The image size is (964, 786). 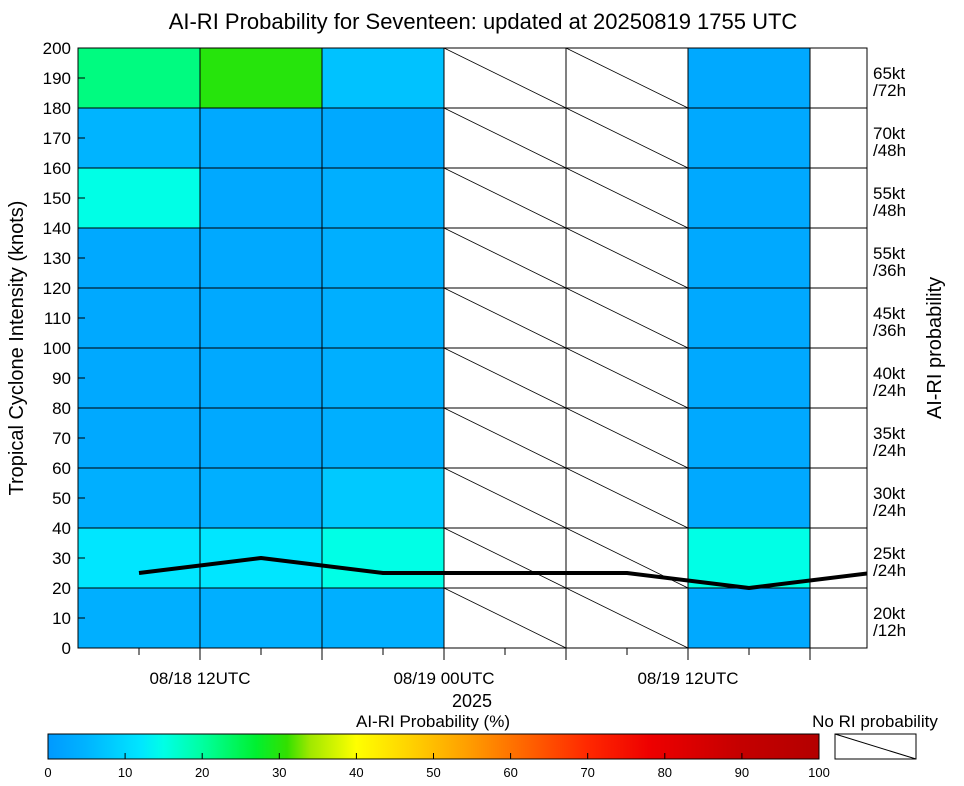 What do you see at coordinates (57, 198) in the screenshot?
I see `y-tick-label: 150` at bounding box center [57, 198].